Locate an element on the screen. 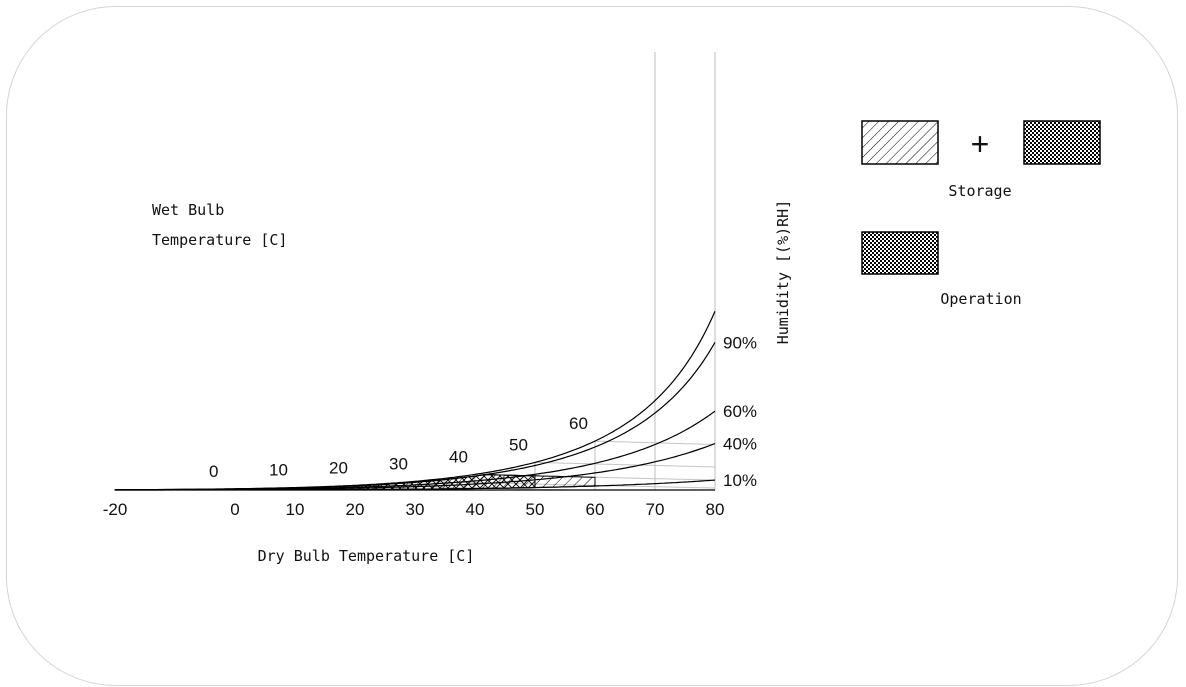 This screenshot has width=1186, height=687. y-axis-title: Humidity [(%)RH] is located at coordinates (783, 272).